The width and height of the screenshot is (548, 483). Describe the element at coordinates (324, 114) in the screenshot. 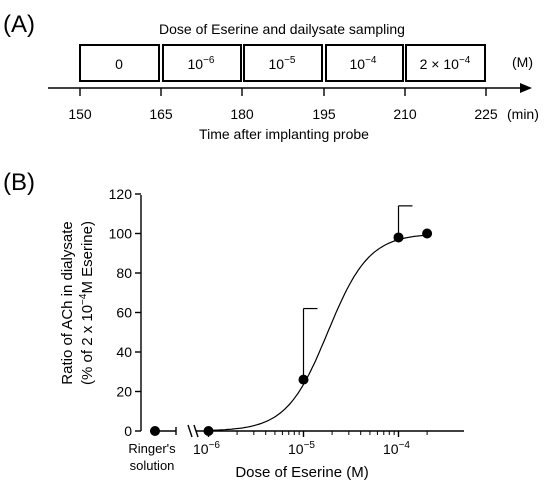

I see `timeline-tick-label: 195` at that location.